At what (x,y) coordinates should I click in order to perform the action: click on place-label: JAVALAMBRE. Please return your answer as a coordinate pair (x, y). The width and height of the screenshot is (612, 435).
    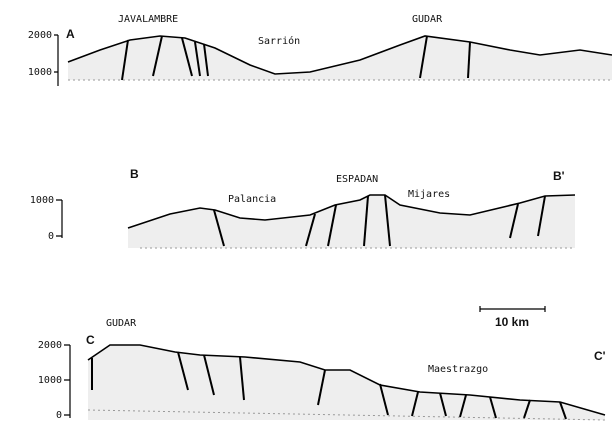
    Looking at the image, I should click on (148, 19).